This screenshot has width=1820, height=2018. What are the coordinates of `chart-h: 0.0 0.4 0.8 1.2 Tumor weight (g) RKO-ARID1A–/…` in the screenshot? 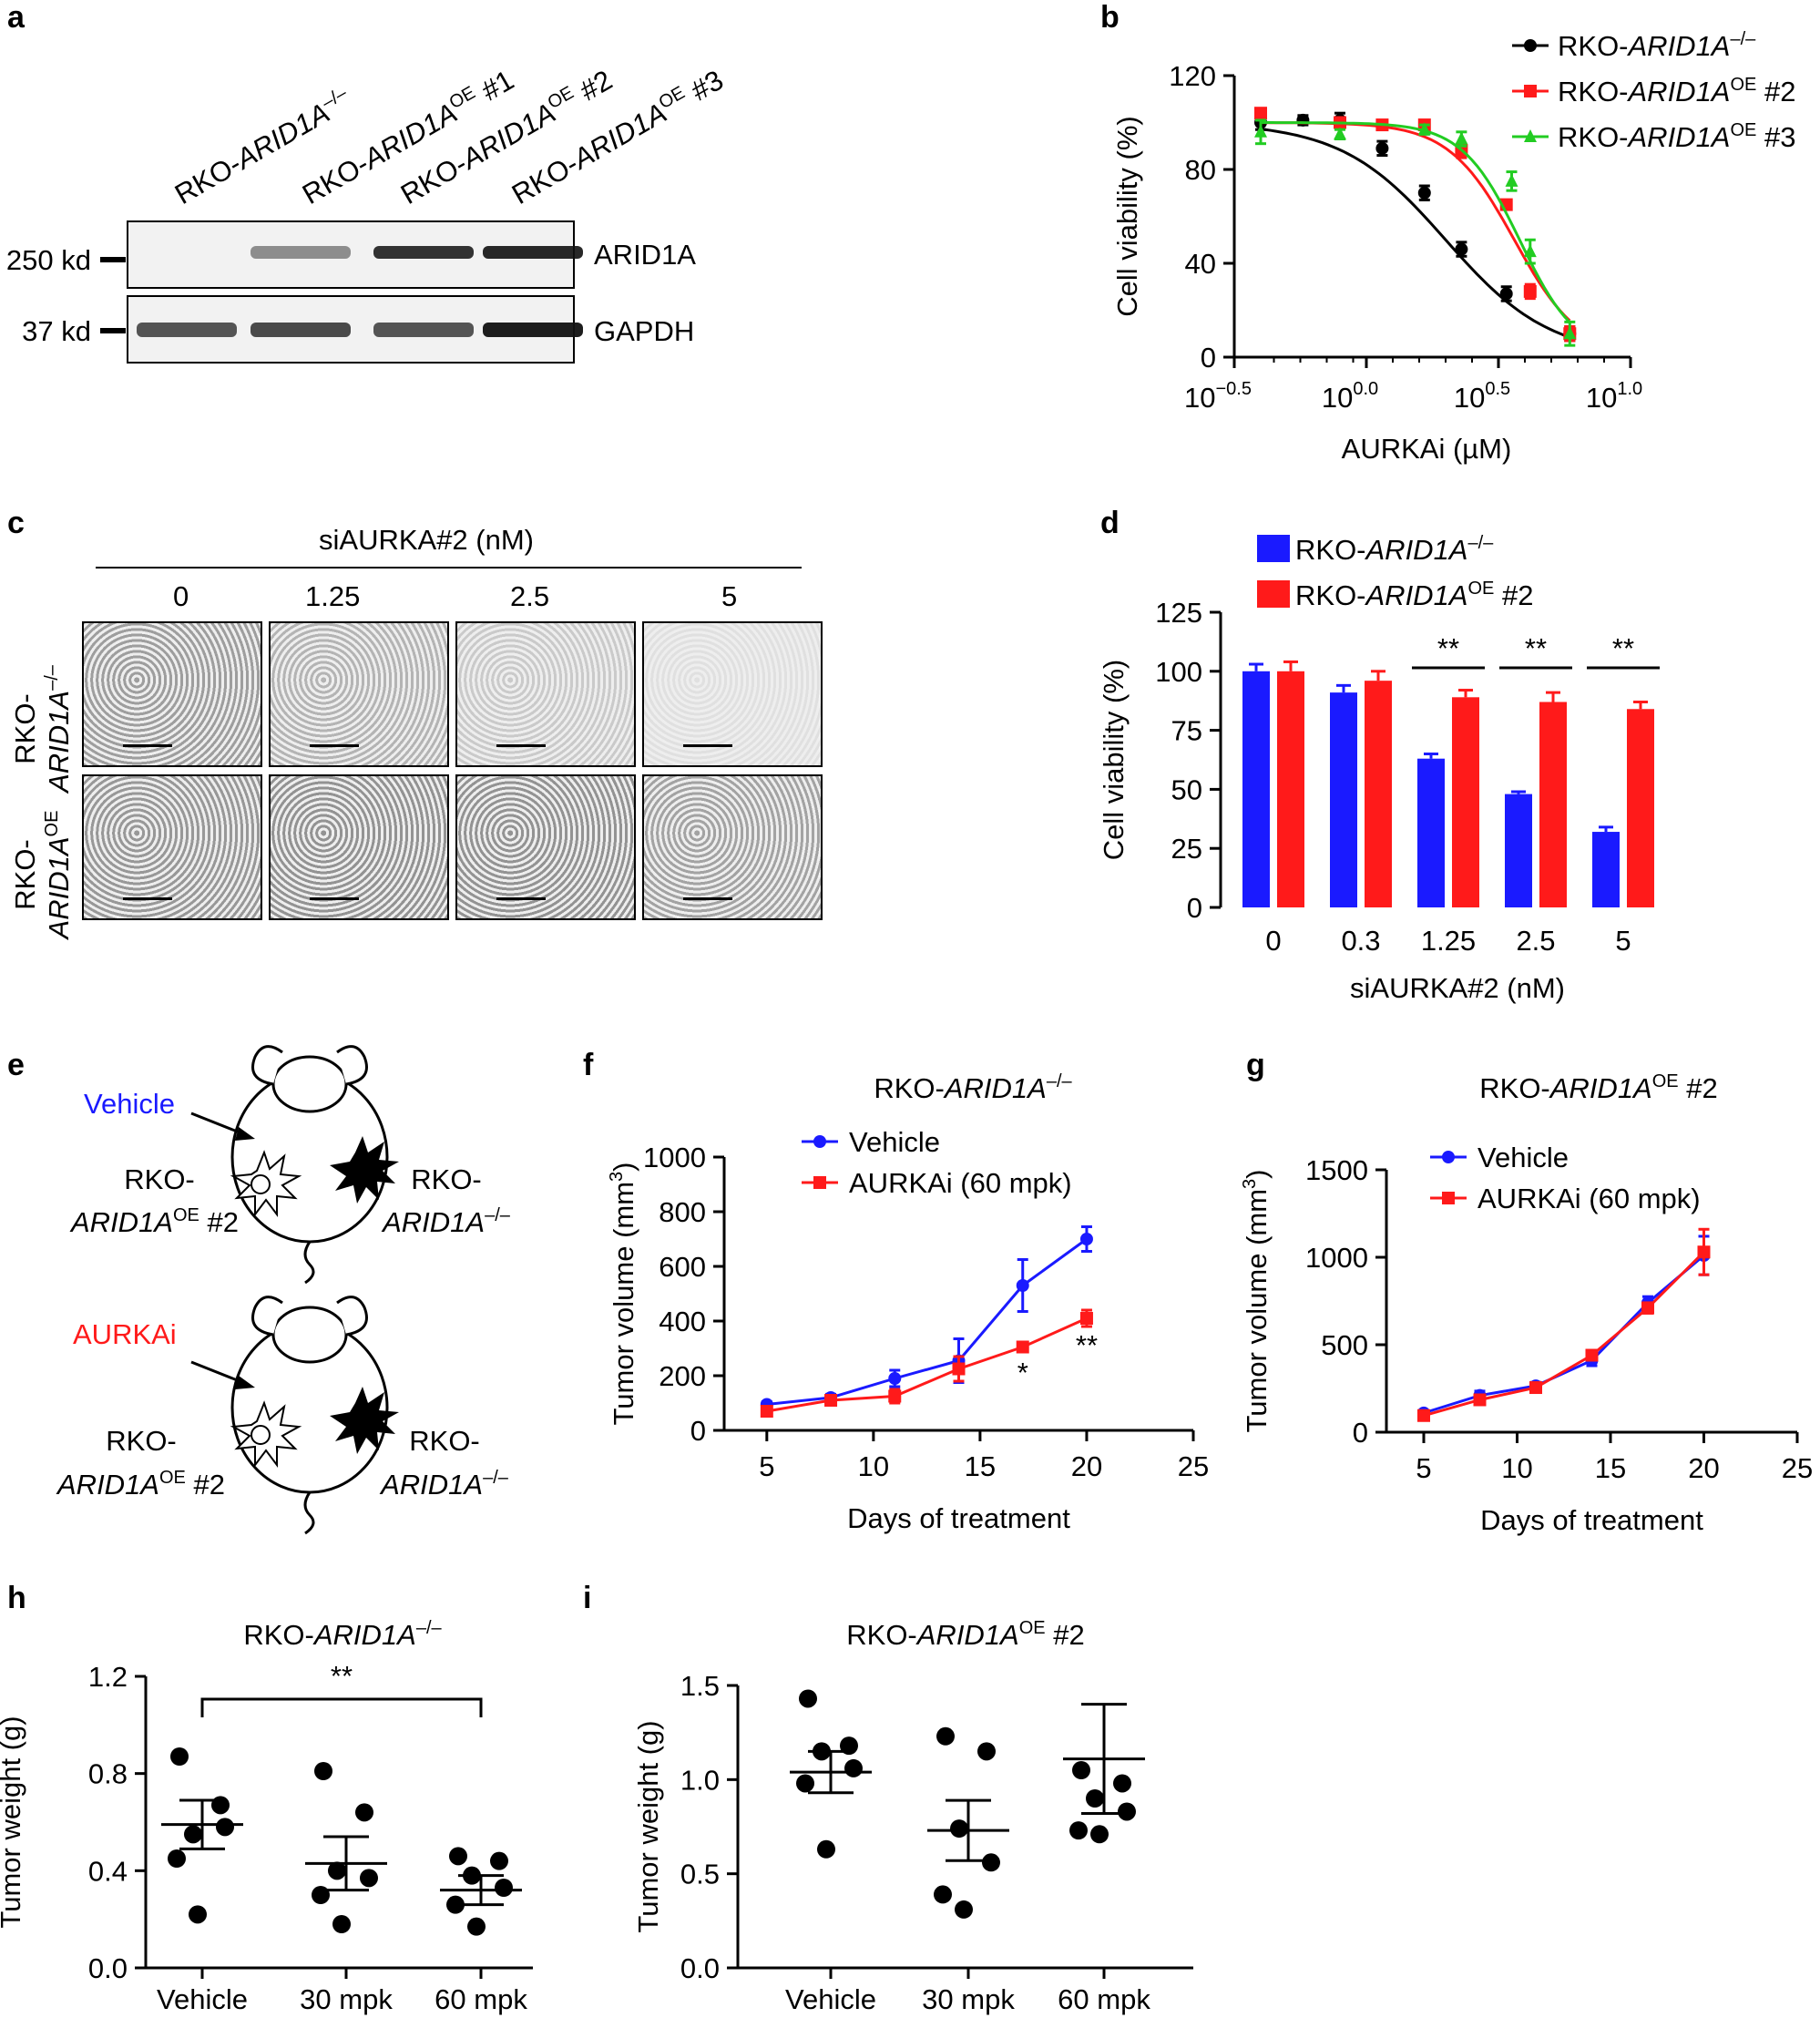 It's located at (267, 1816).